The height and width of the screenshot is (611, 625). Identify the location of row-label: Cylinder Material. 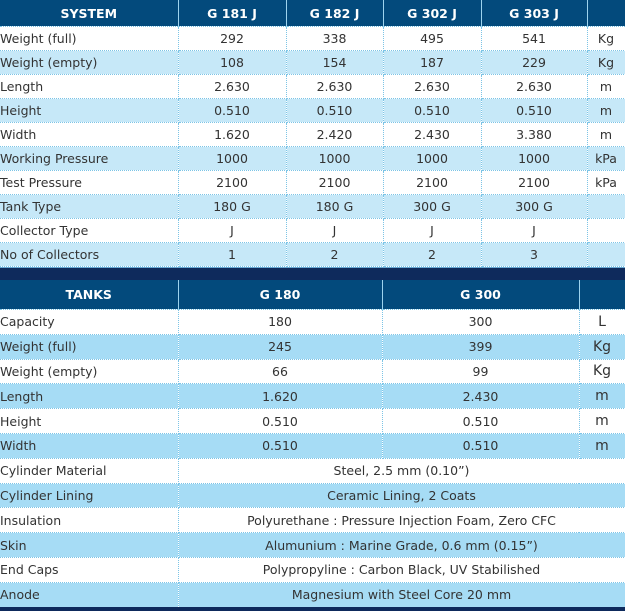
(89, 471).